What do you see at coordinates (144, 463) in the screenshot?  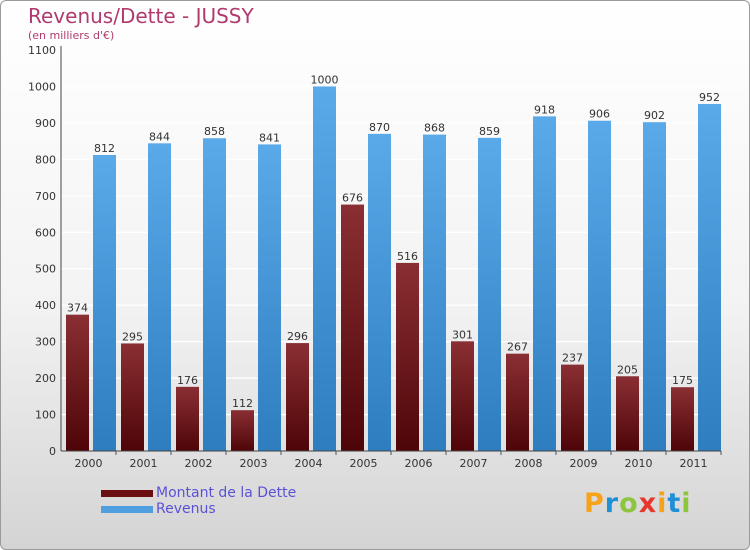 I see `x-tick-label: 2001` at bounding box center [144, 463].